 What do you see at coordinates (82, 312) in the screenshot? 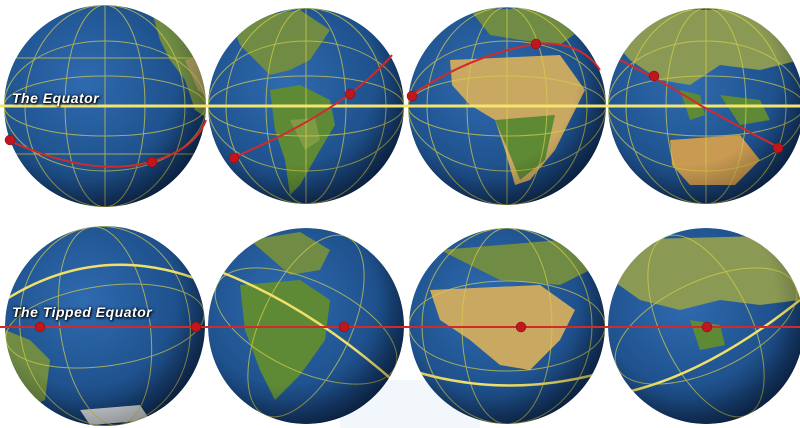
I see `tipped-equator-caption: The Tipped Equator` at bounding box center [82, 312].